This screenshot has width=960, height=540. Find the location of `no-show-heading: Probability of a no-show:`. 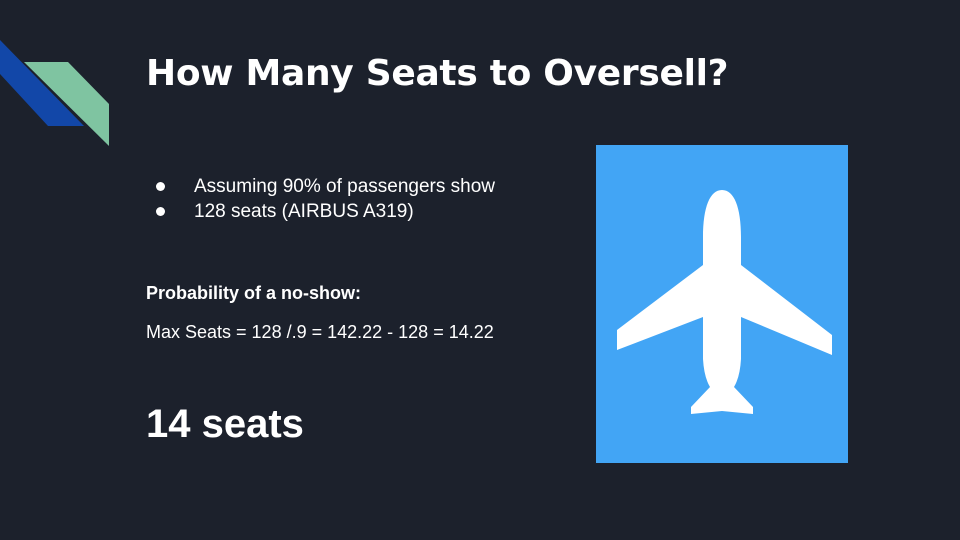

no-show-heading: Probability of a no-show: is located at coordinates (253, 293).